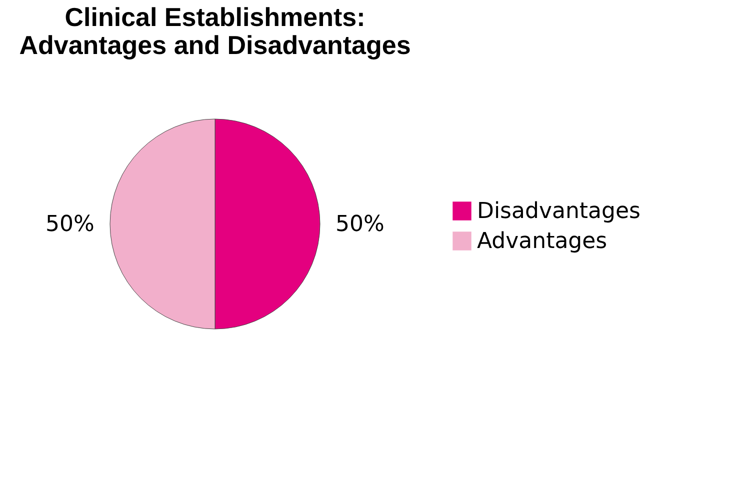 The height and width of the screenshot is (477, 731). I want to click on legend-label: Disadvantages, so click(558, 211).